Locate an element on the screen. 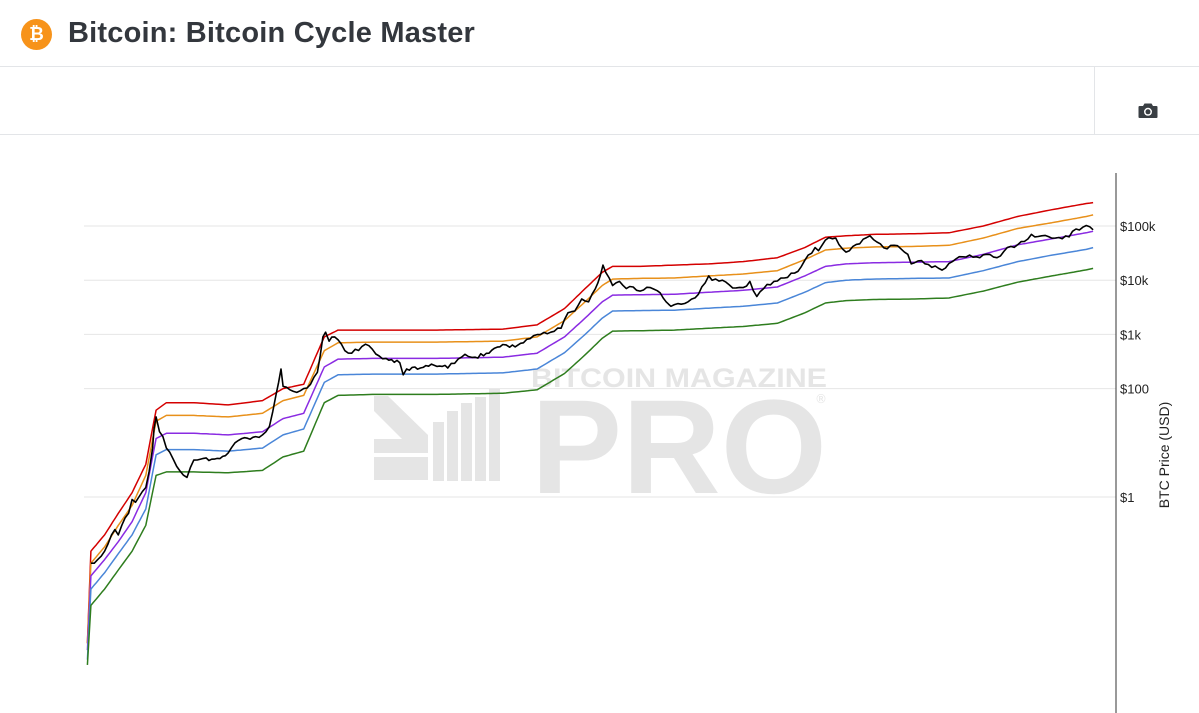 This screenshot has height=713, width=1199. y-tick-label: $100 is located at coordinates (1134, 389).